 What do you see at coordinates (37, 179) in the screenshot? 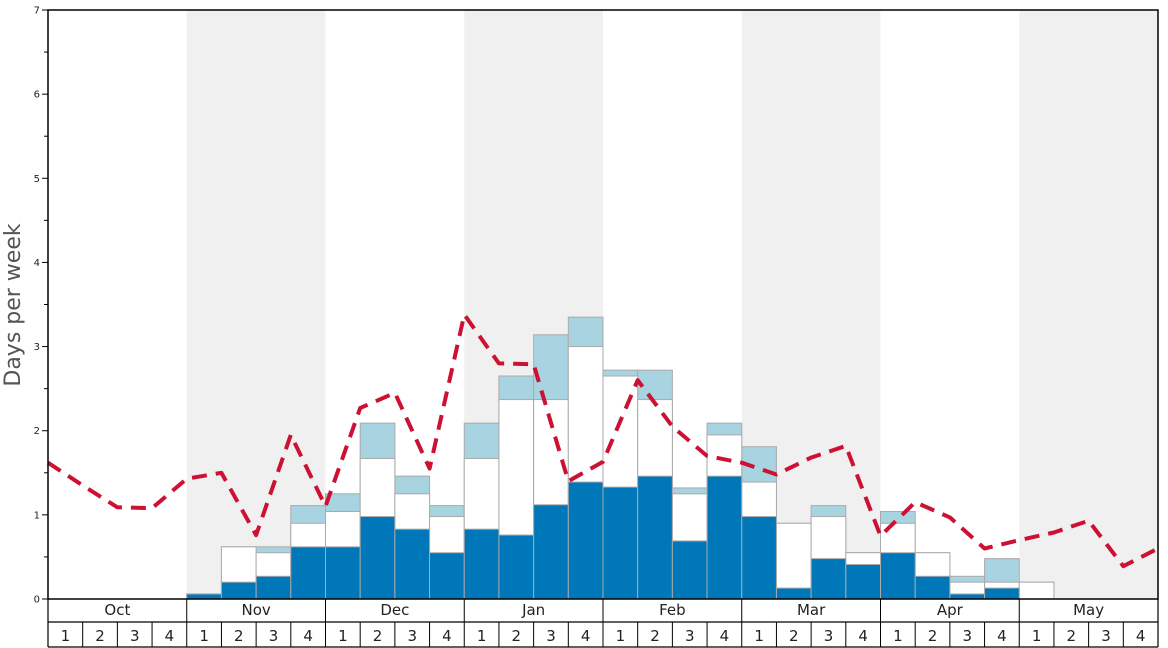
I see `y-tick-label: 5` at bounding box center [37, 179].